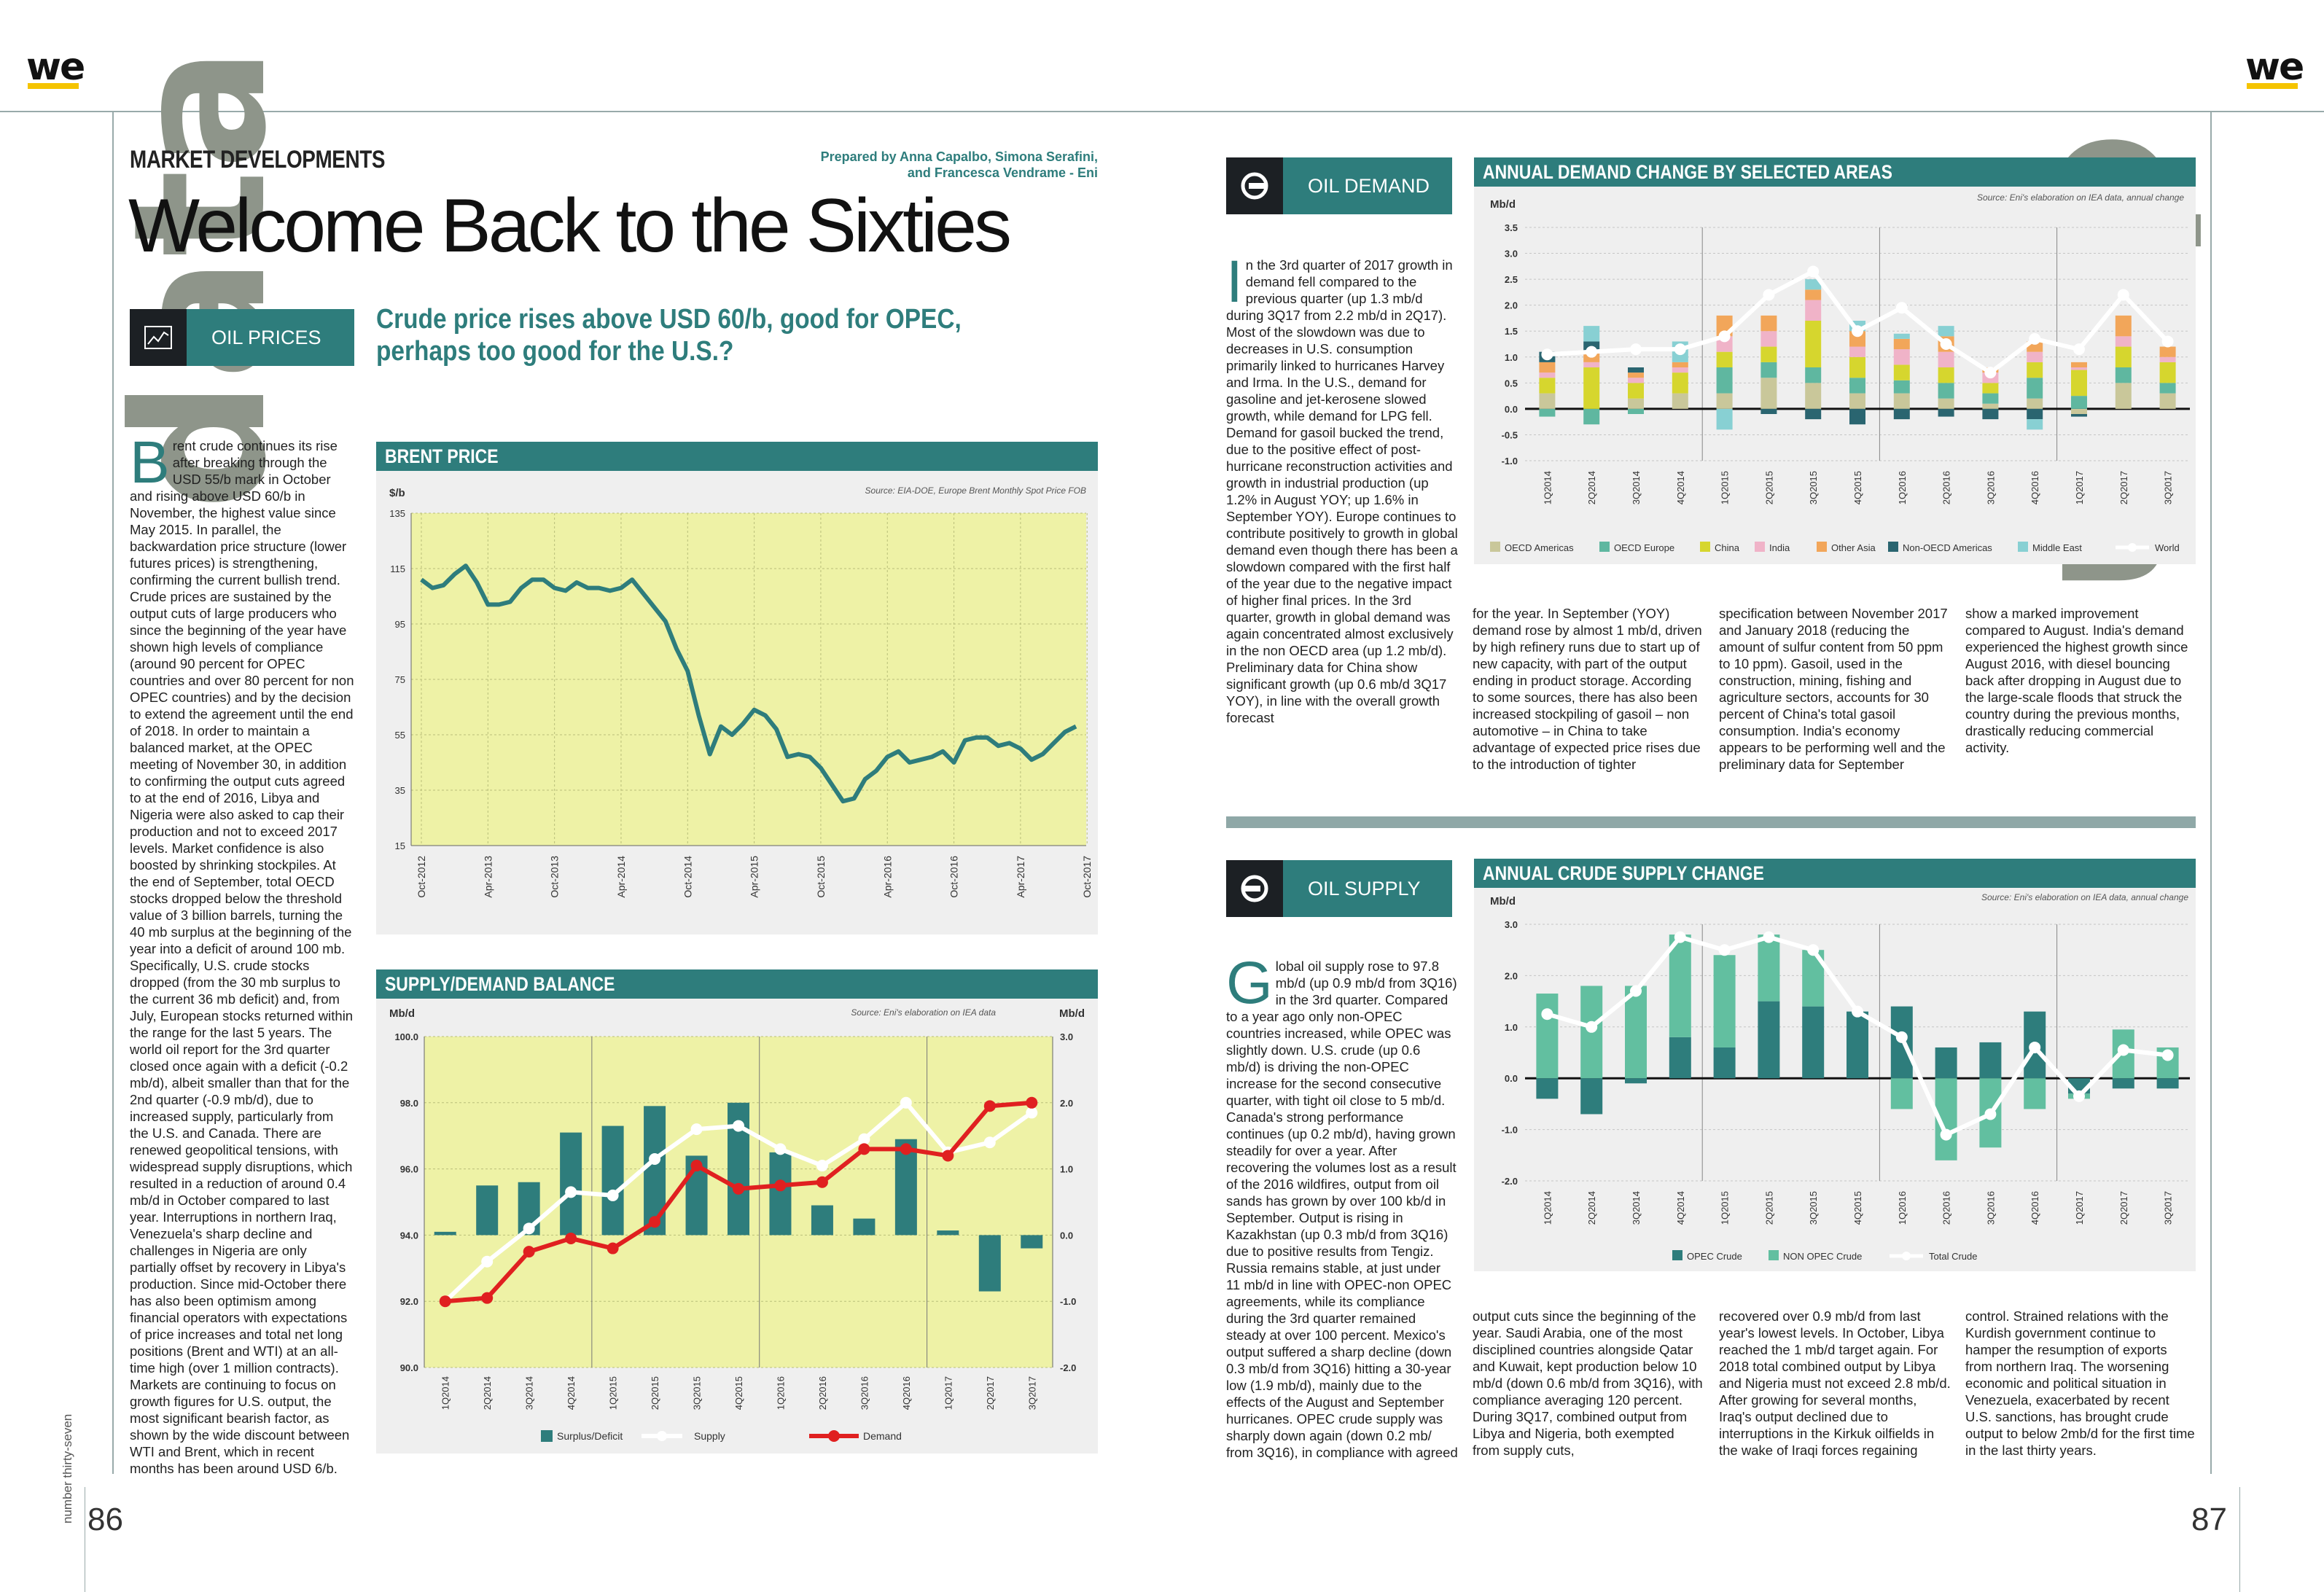 This screenshot has width=2324, height=1592. Describe the element at coordinates (2209, 1519) in the screenshot. I see `page-number-right: 87` at that location.